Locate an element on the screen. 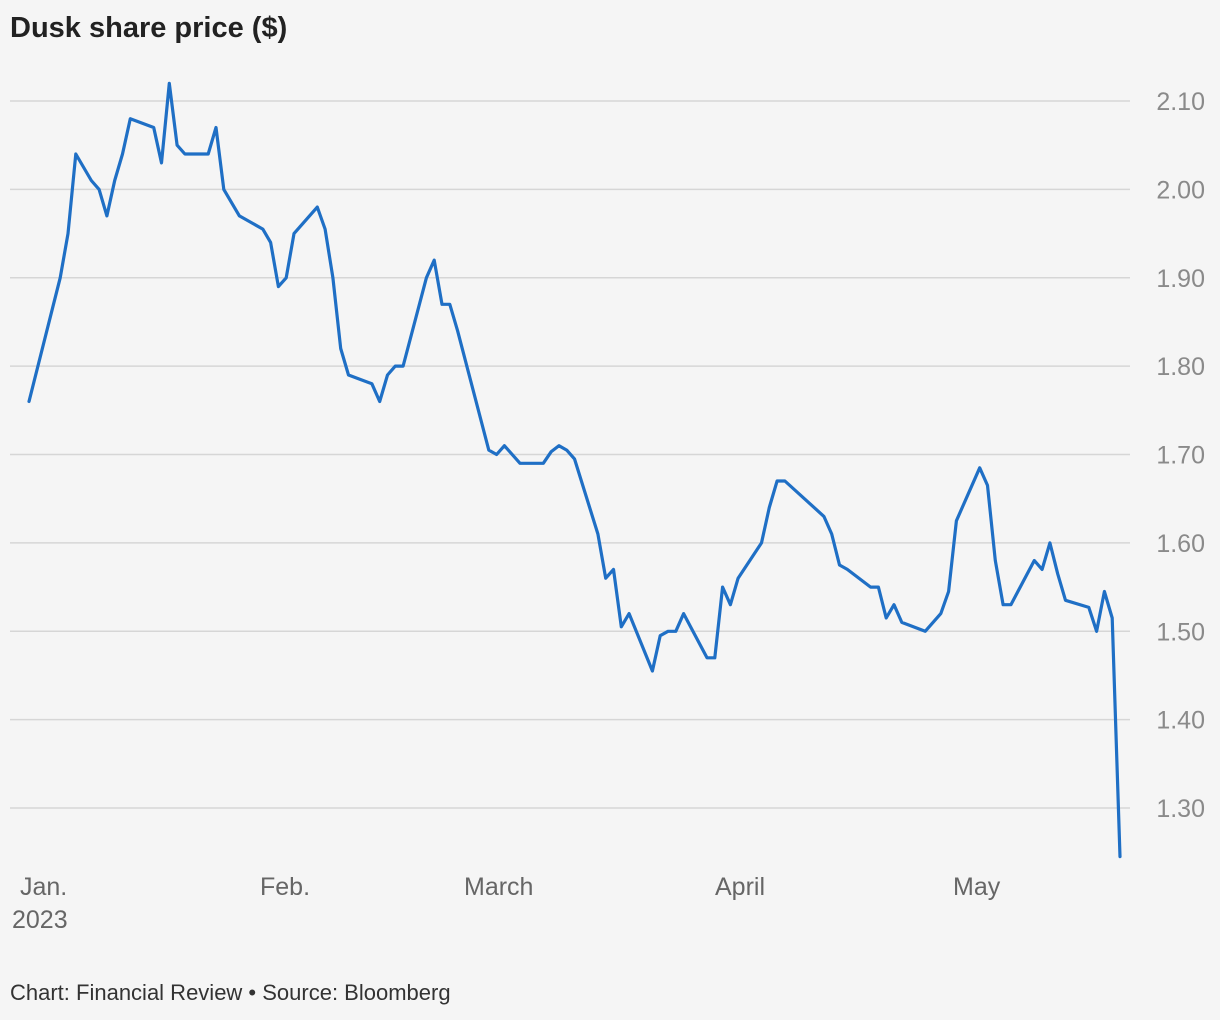 Image resolution: width=1220 pixels, height=1020 pixels. y-tick-label: 1.90 is located at coordinates (1180, 279).